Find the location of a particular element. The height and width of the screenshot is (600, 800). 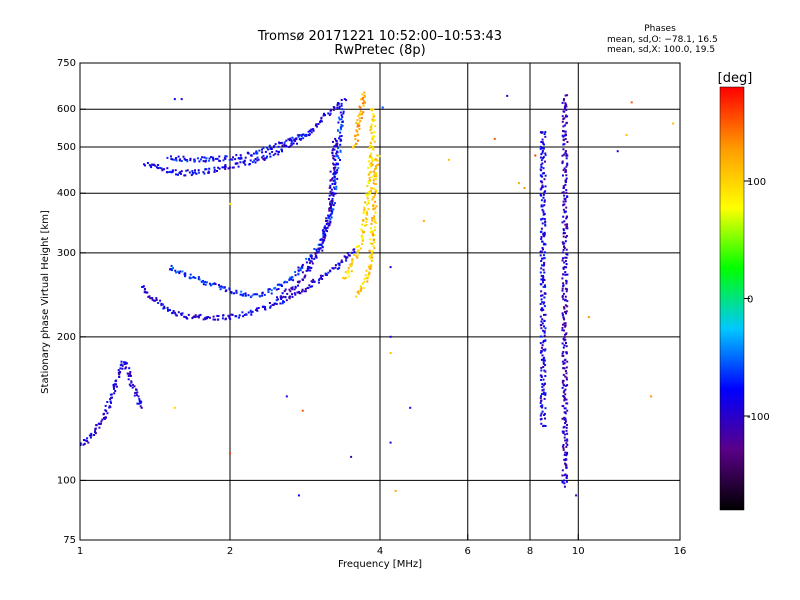

scatter-point is located at coordinates (174, 407).